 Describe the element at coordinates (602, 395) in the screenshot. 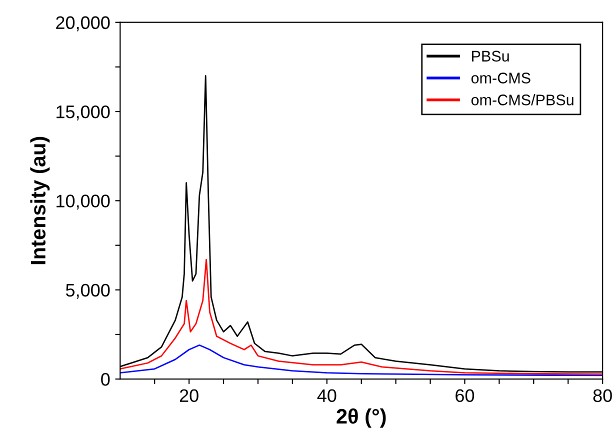

I see `x-tick-label: 80` at that location.